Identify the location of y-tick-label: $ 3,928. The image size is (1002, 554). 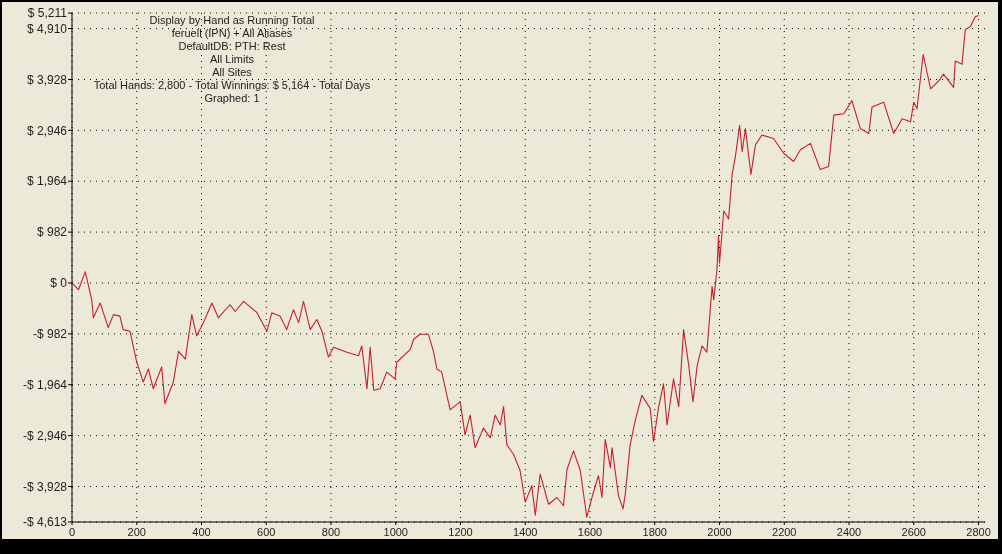
(47, 79).